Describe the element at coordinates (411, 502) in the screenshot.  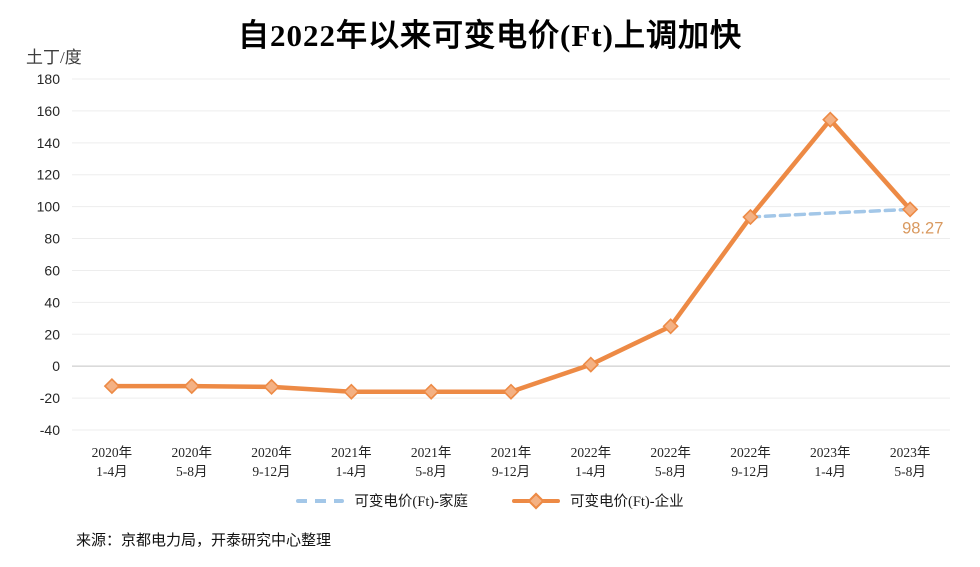
I see `legend-label-household: 可变电价(Ft)-家庭` at that location.